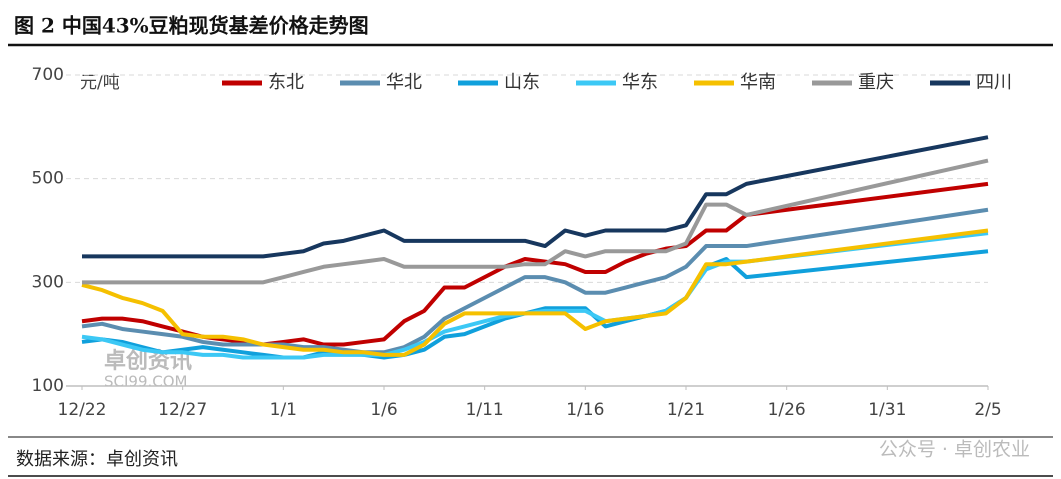 This screenshot has height=479, width=1061. Describe the element at coordinates (522, 82) in the screenshot. I see `legend-label: 山东` at that location.